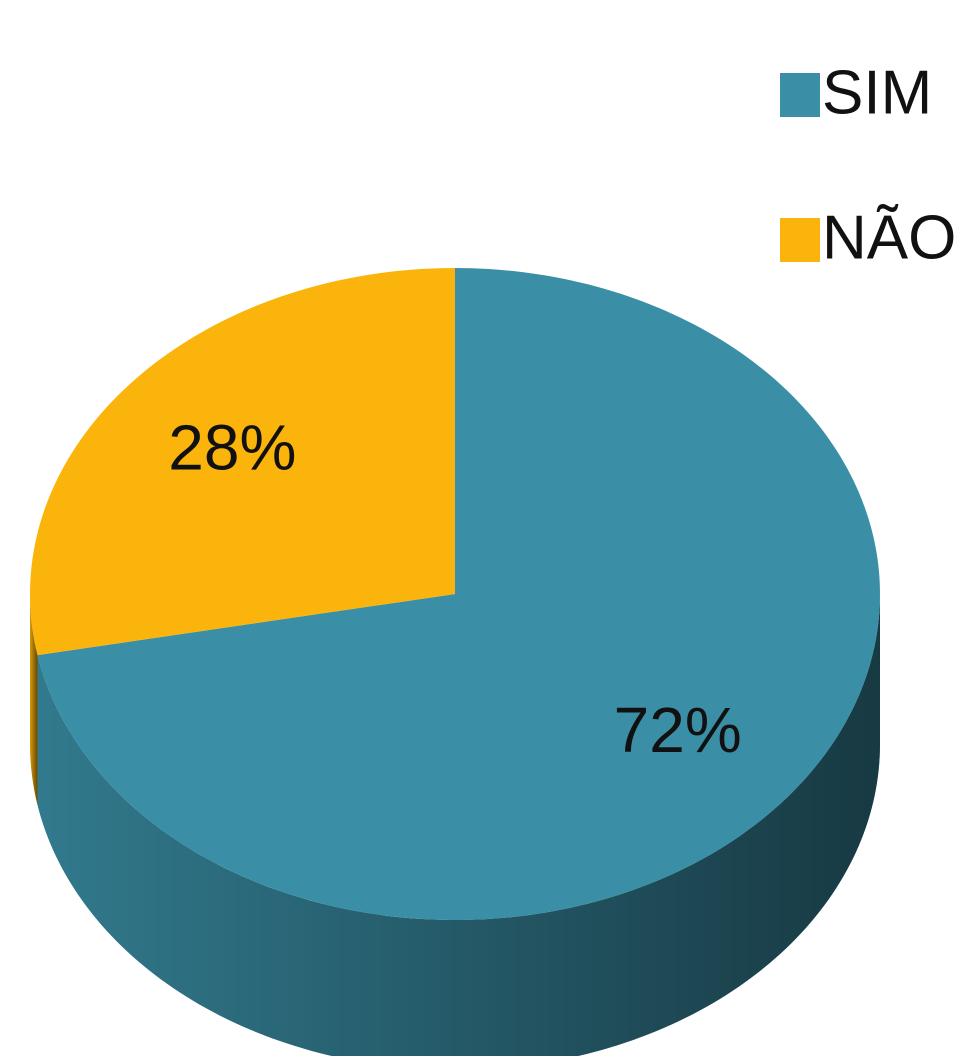  Describe the element at coordinates (34, 700) in the screenshot. I see `slice-side-shade` at that location.